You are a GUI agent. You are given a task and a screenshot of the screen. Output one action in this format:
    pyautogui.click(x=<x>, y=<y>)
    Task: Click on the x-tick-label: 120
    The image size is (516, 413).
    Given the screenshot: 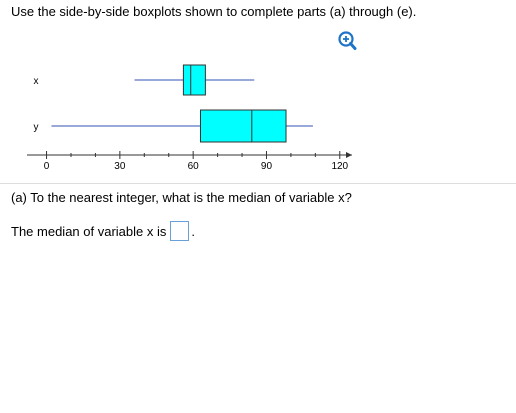 What is the action you would take?
    pyautogui.click(x=339, y=166)
    